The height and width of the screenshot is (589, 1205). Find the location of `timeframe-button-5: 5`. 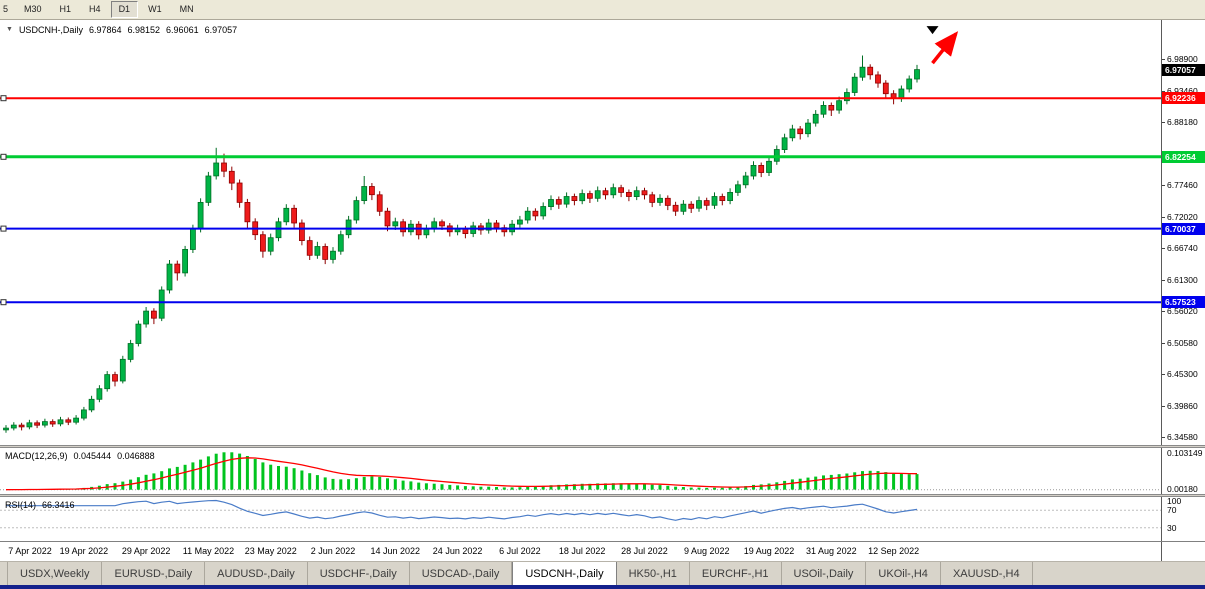

timeframe-button-5: 5 is located at coordinates (6, 9).